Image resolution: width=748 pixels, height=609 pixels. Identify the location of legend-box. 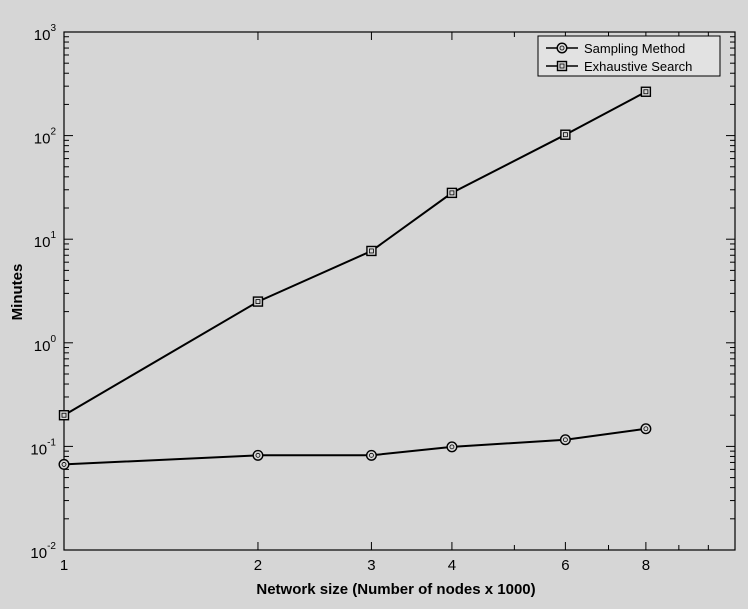
(629, 56).